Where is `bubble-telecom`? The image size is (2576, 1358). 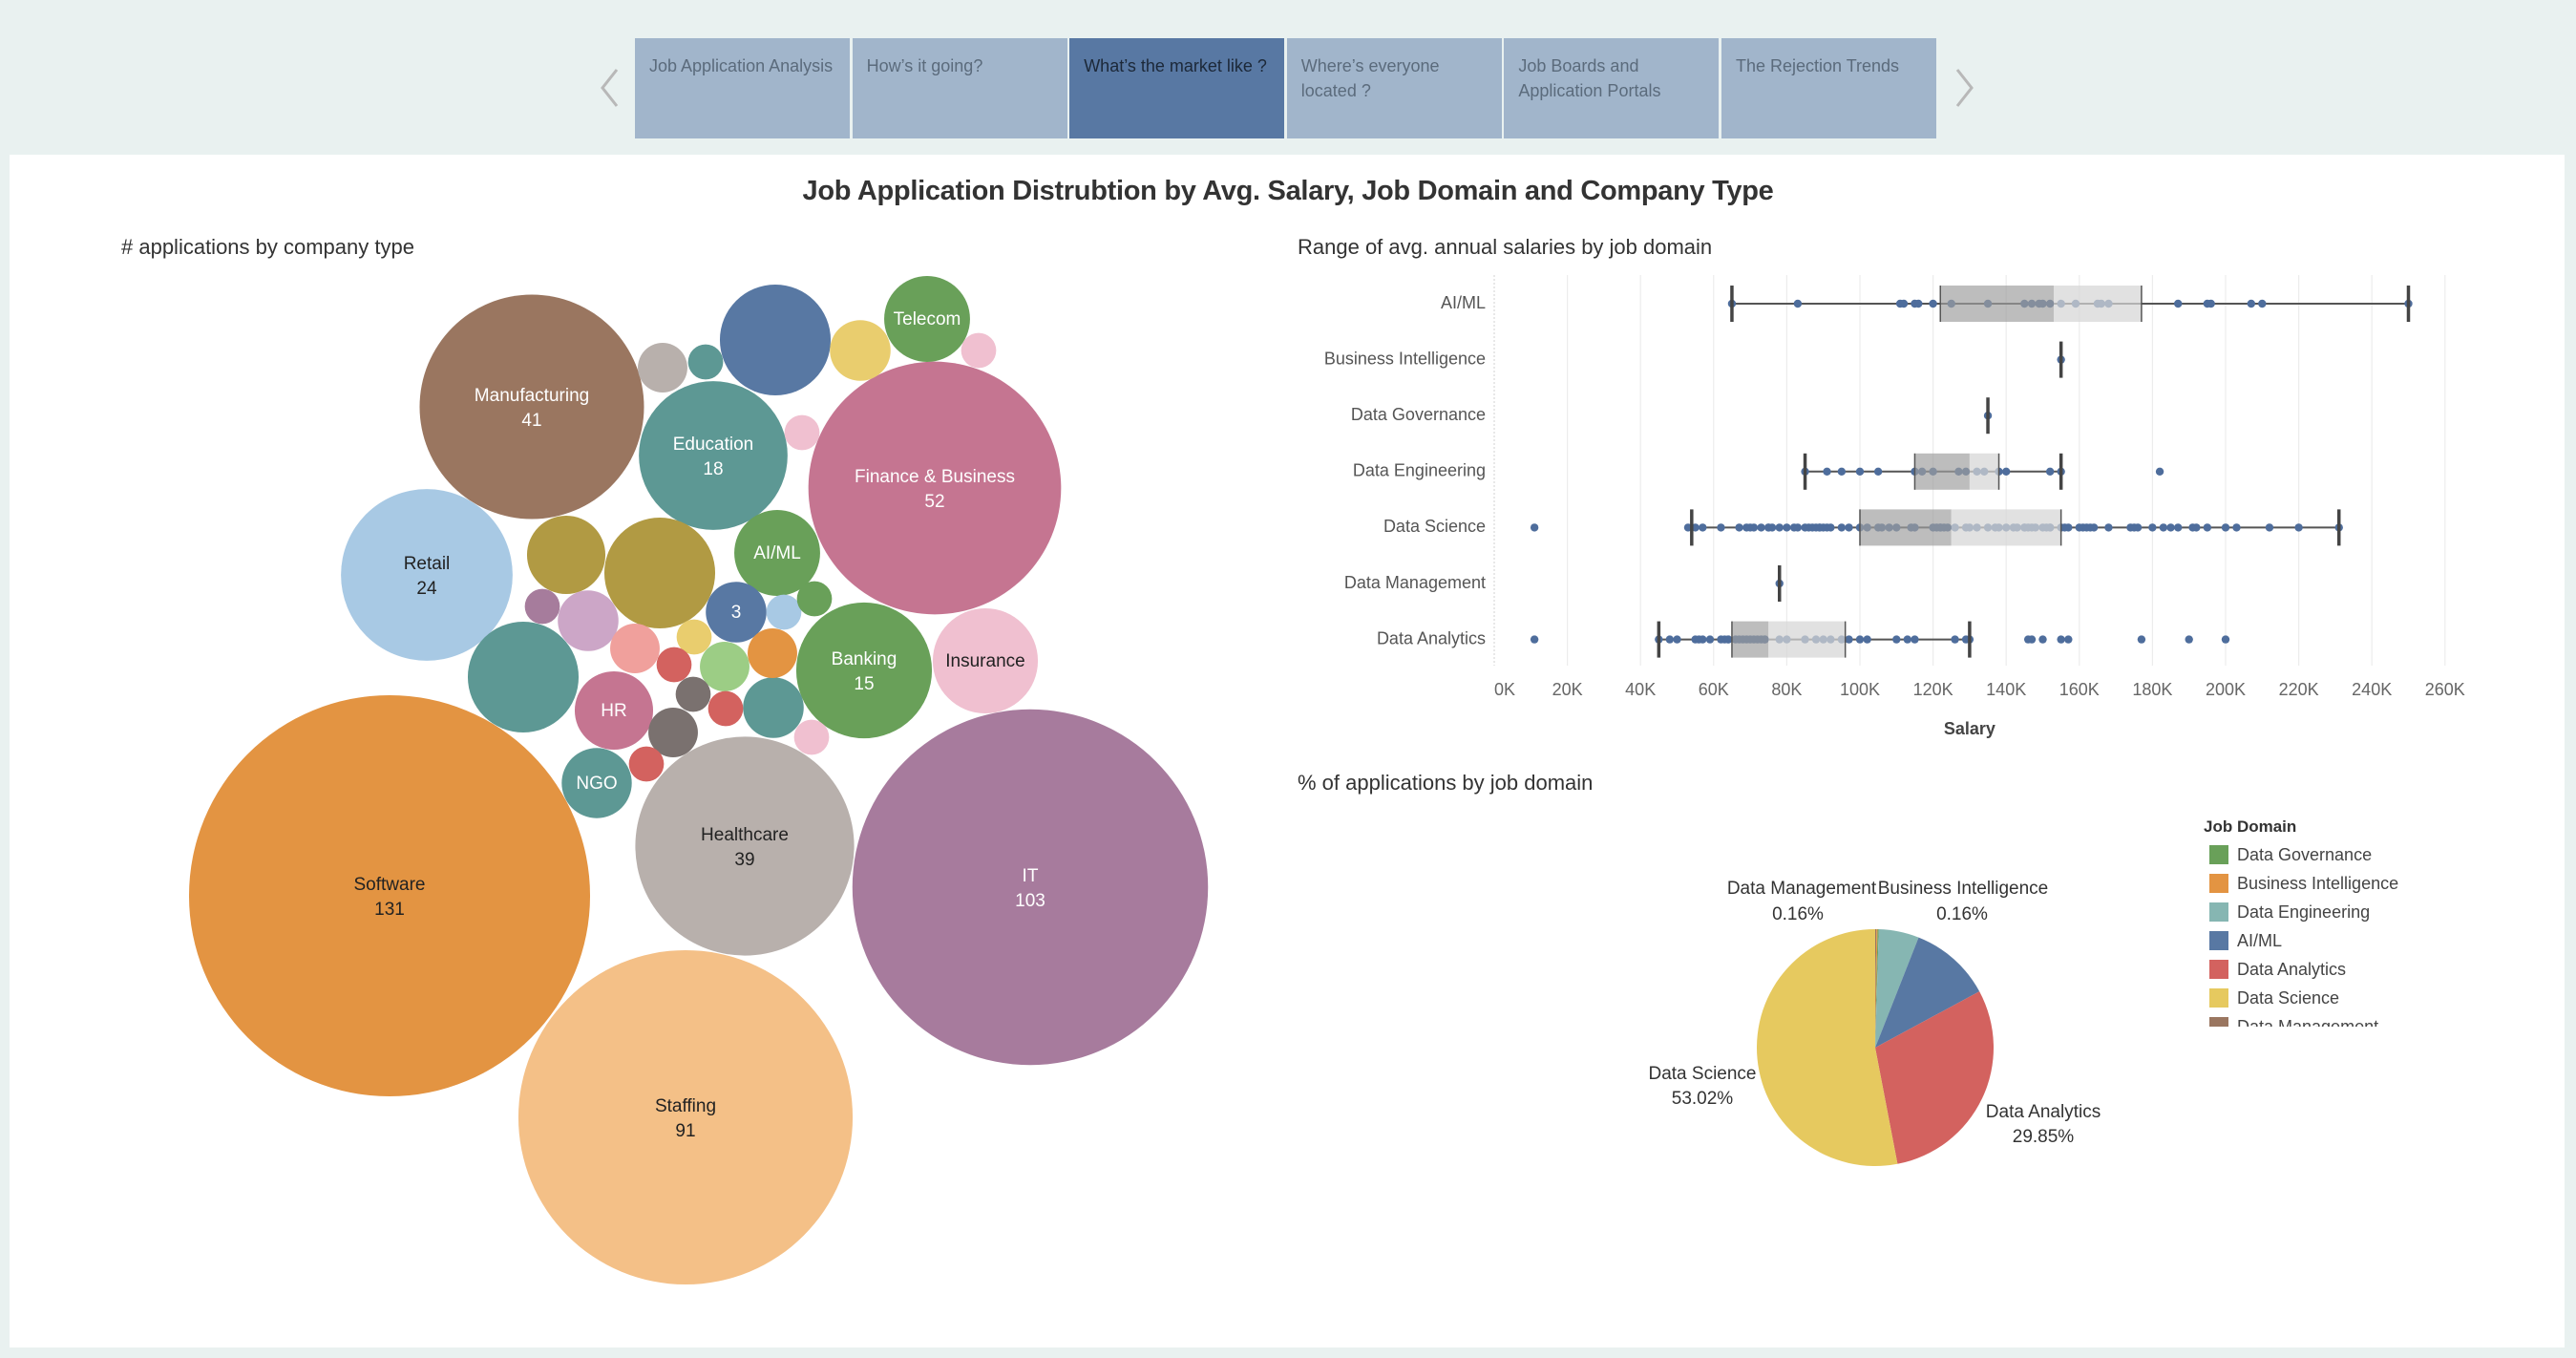 bubble-telecom is located at coordinates (927, 319).